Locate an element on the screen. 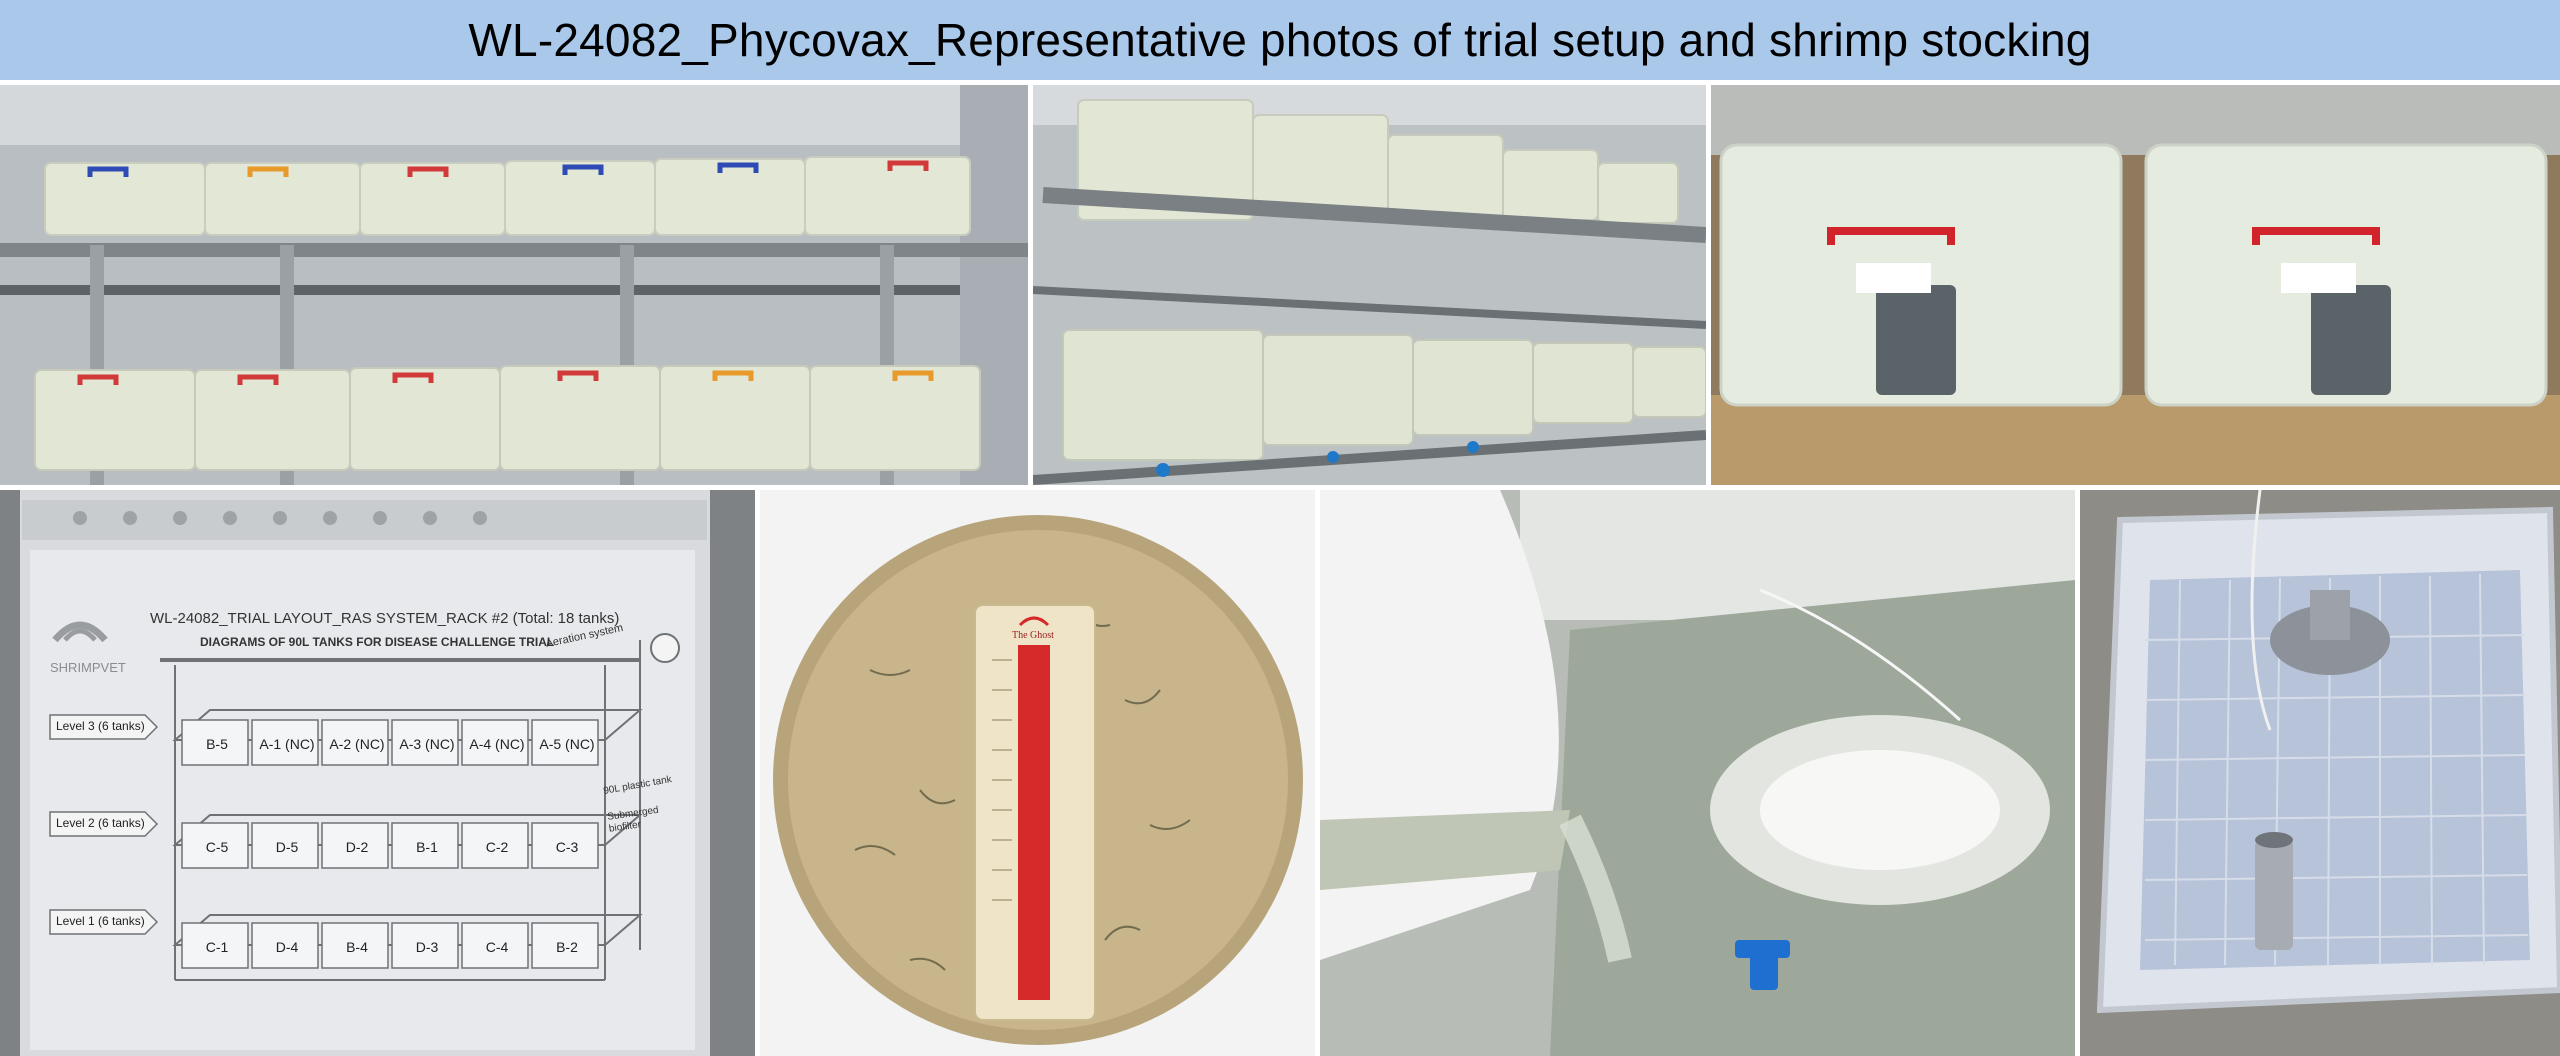 The image size is (2560, 1056). tank-label: D-4 is located at coordinates (287, 947).